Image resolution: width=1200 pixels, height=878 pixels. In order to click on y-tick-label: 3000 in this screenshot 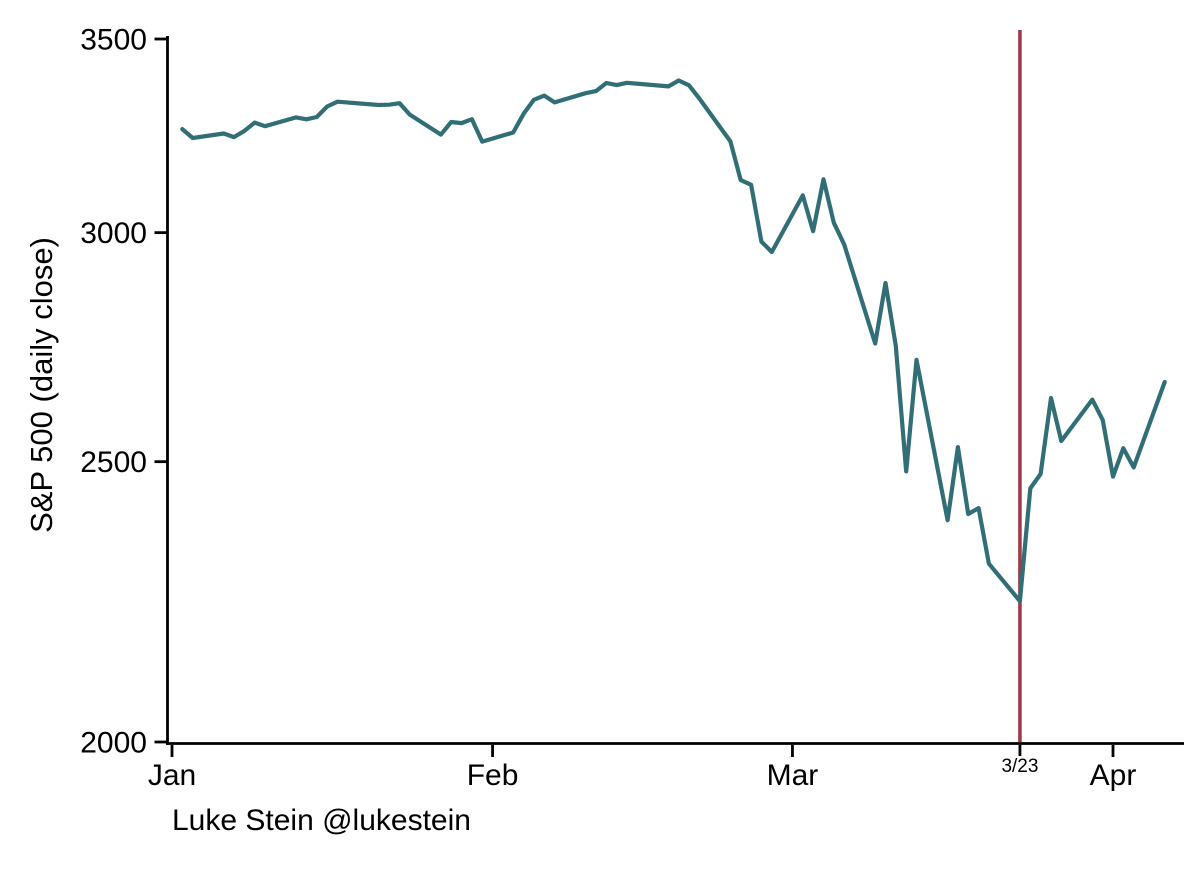, I will do `click(113, 233)`.